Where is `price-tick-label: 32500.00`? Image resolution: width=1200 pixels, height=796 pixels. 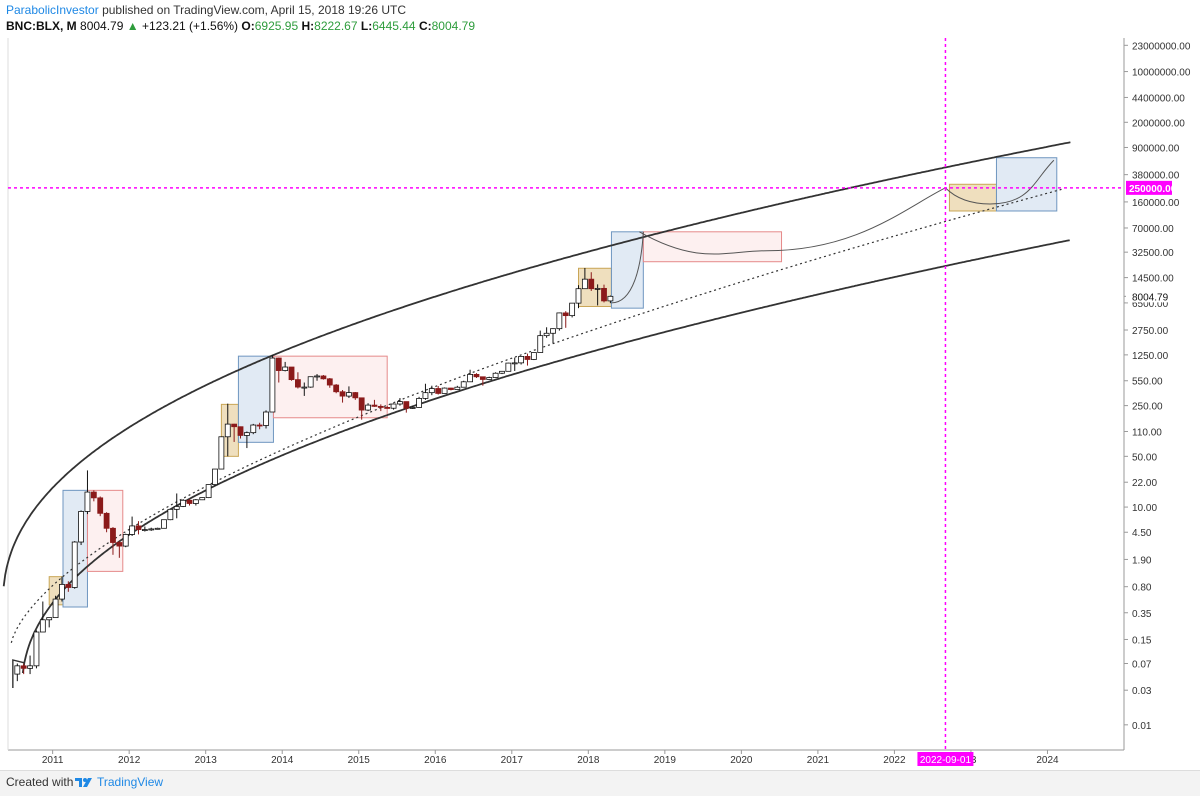 price-tick-label: 32500.00 is located at coordinates (1153, 253).